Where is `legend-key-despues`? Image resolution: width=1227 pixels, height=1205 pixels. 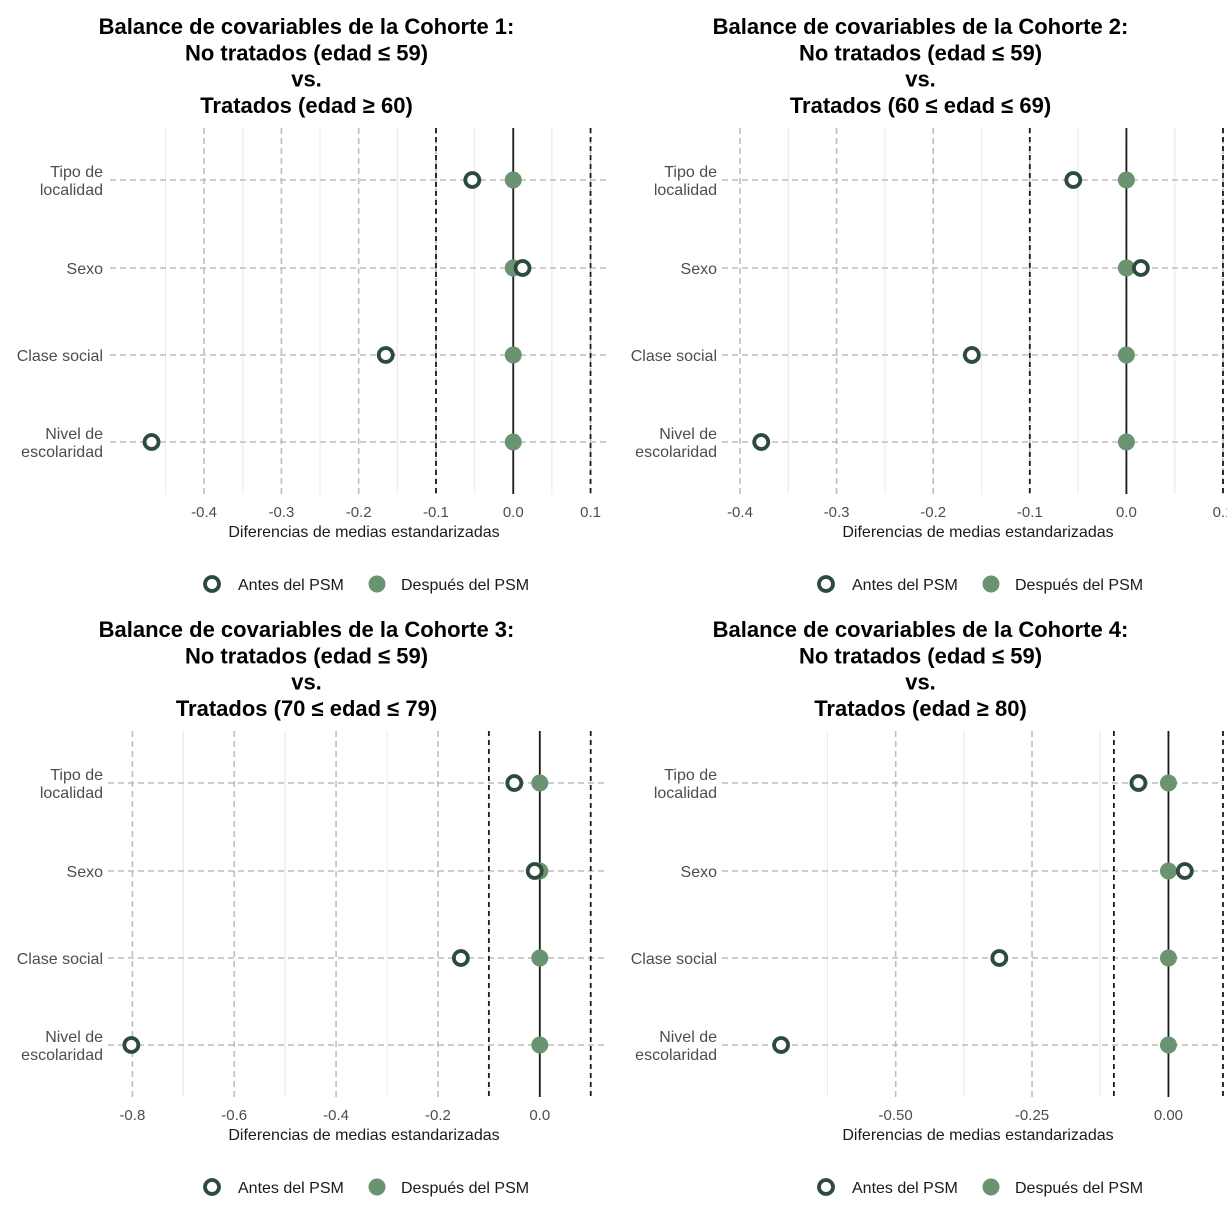 legend-key-despues is located at coordinates (991, 1187).